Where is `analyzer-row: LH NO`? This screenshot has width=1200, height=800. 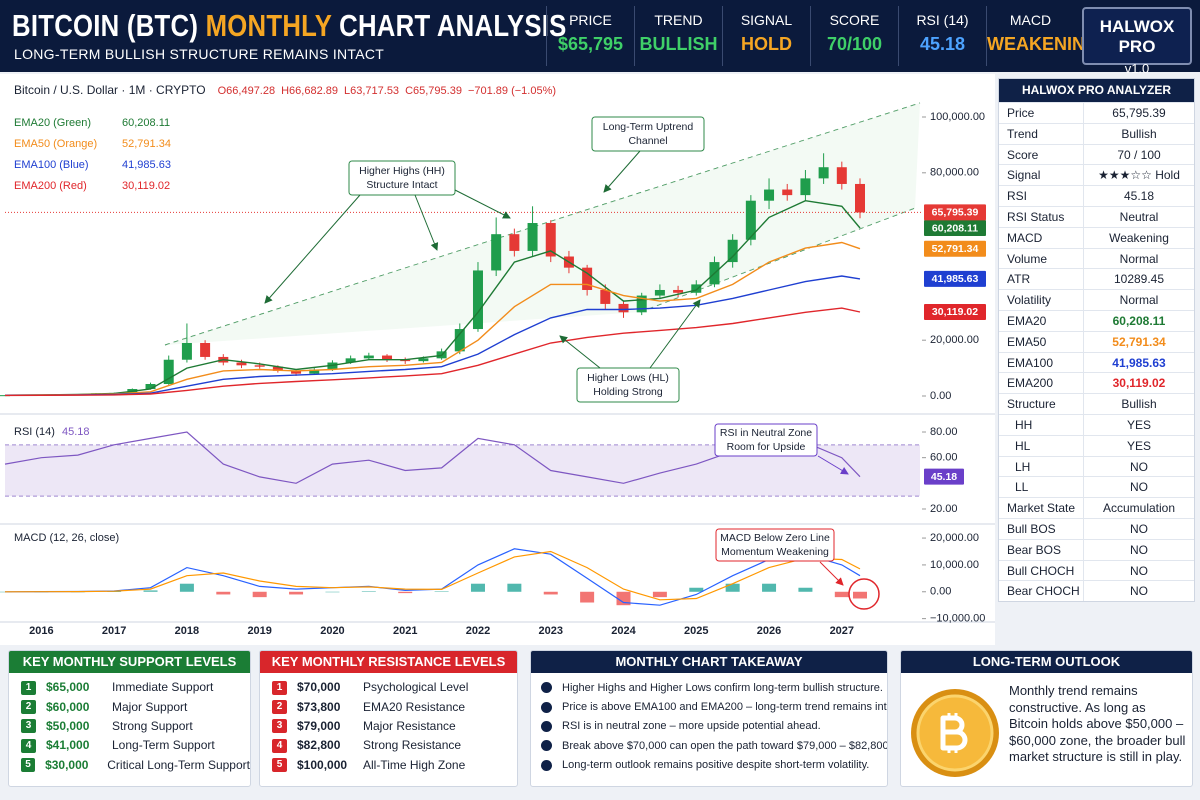
analyzer-row: LH NO is located at coordinates (1096, 466).